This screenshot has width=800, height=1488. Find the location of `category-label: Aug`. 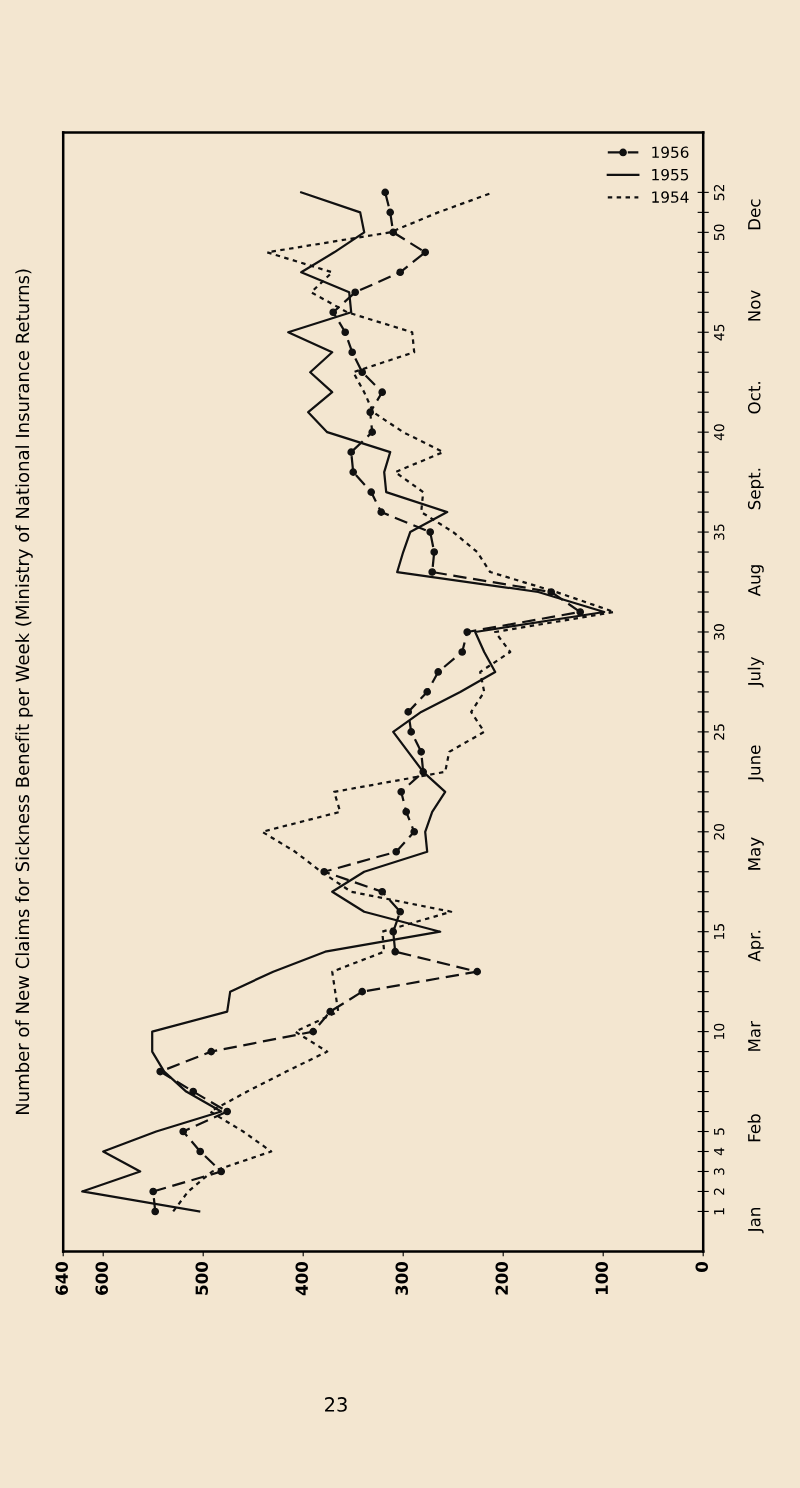

category-label: Aug is located at coordinates (756, 581).